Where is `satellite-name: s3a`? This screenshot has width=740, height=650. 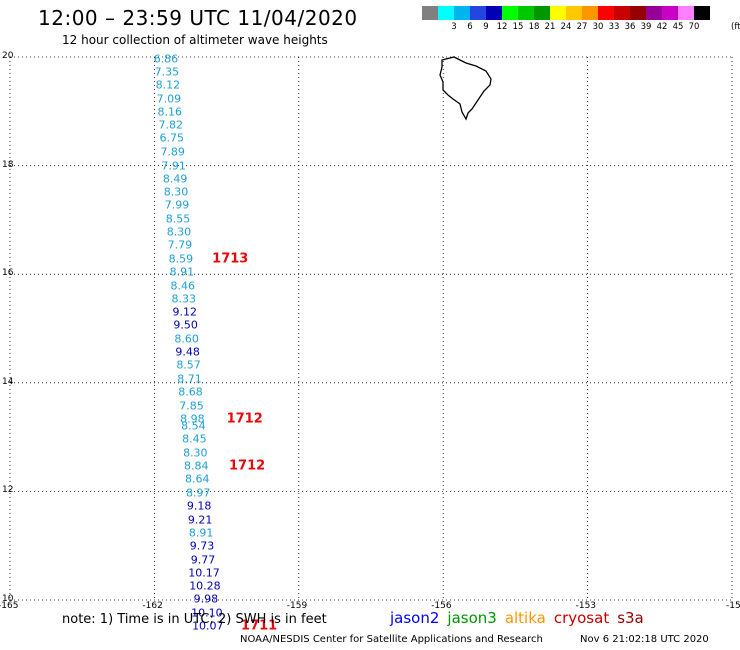
satellite-name: s3a is located at coordinates (630, 618).